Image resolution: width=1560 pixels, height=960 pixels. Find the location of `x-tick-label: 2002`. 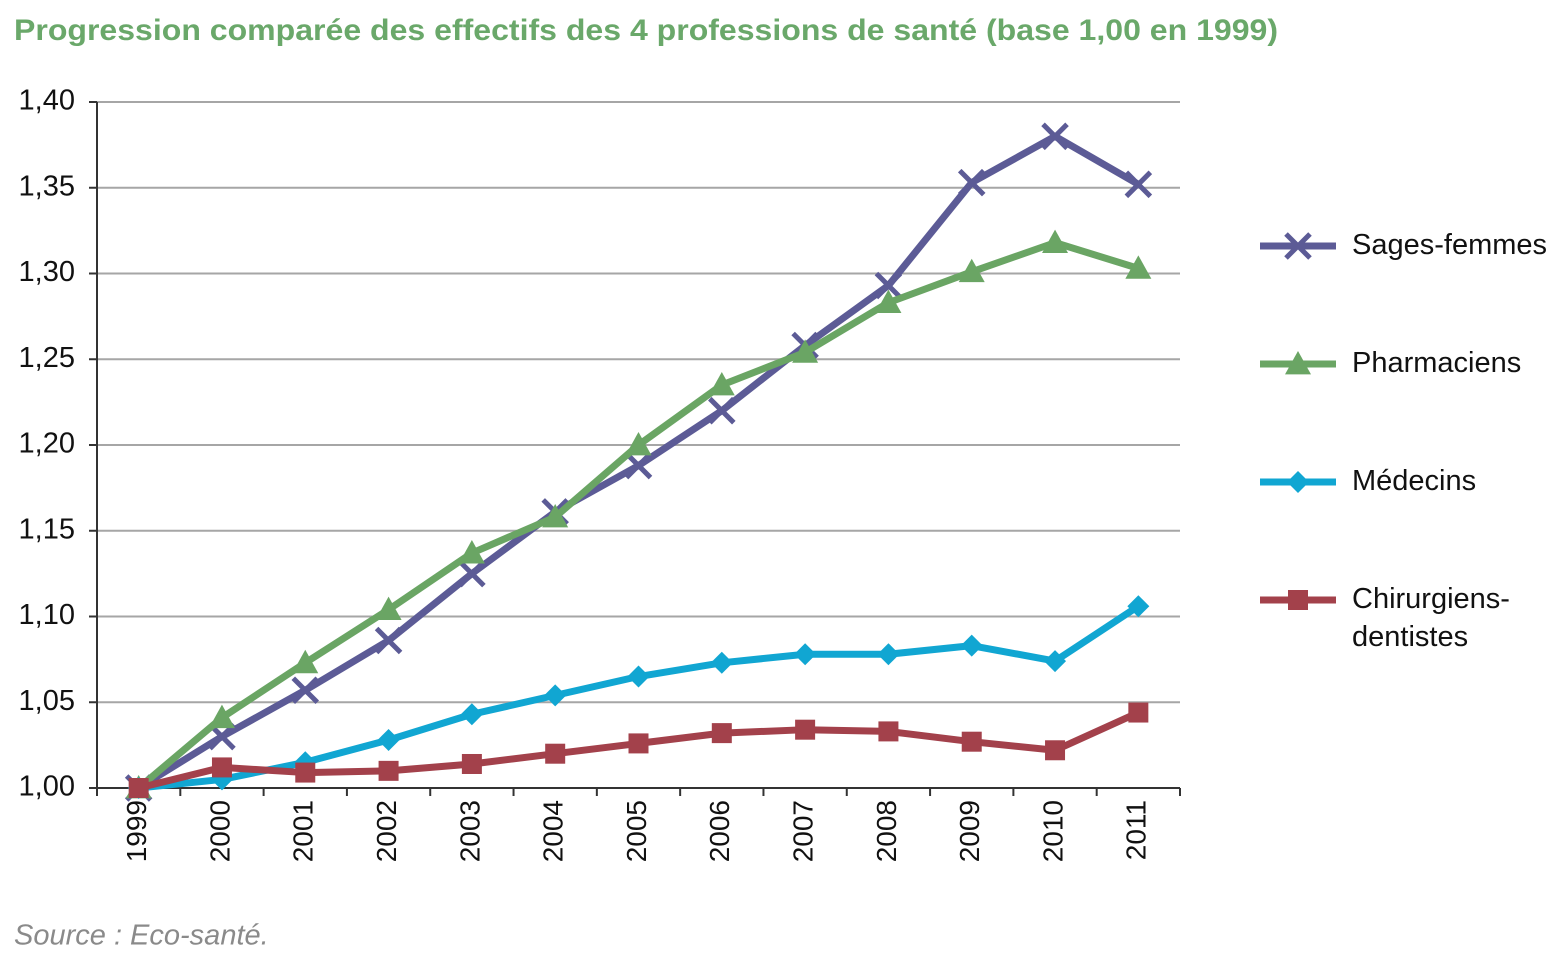

x-tick-label: 2002 is located at coordinates (386, 831).